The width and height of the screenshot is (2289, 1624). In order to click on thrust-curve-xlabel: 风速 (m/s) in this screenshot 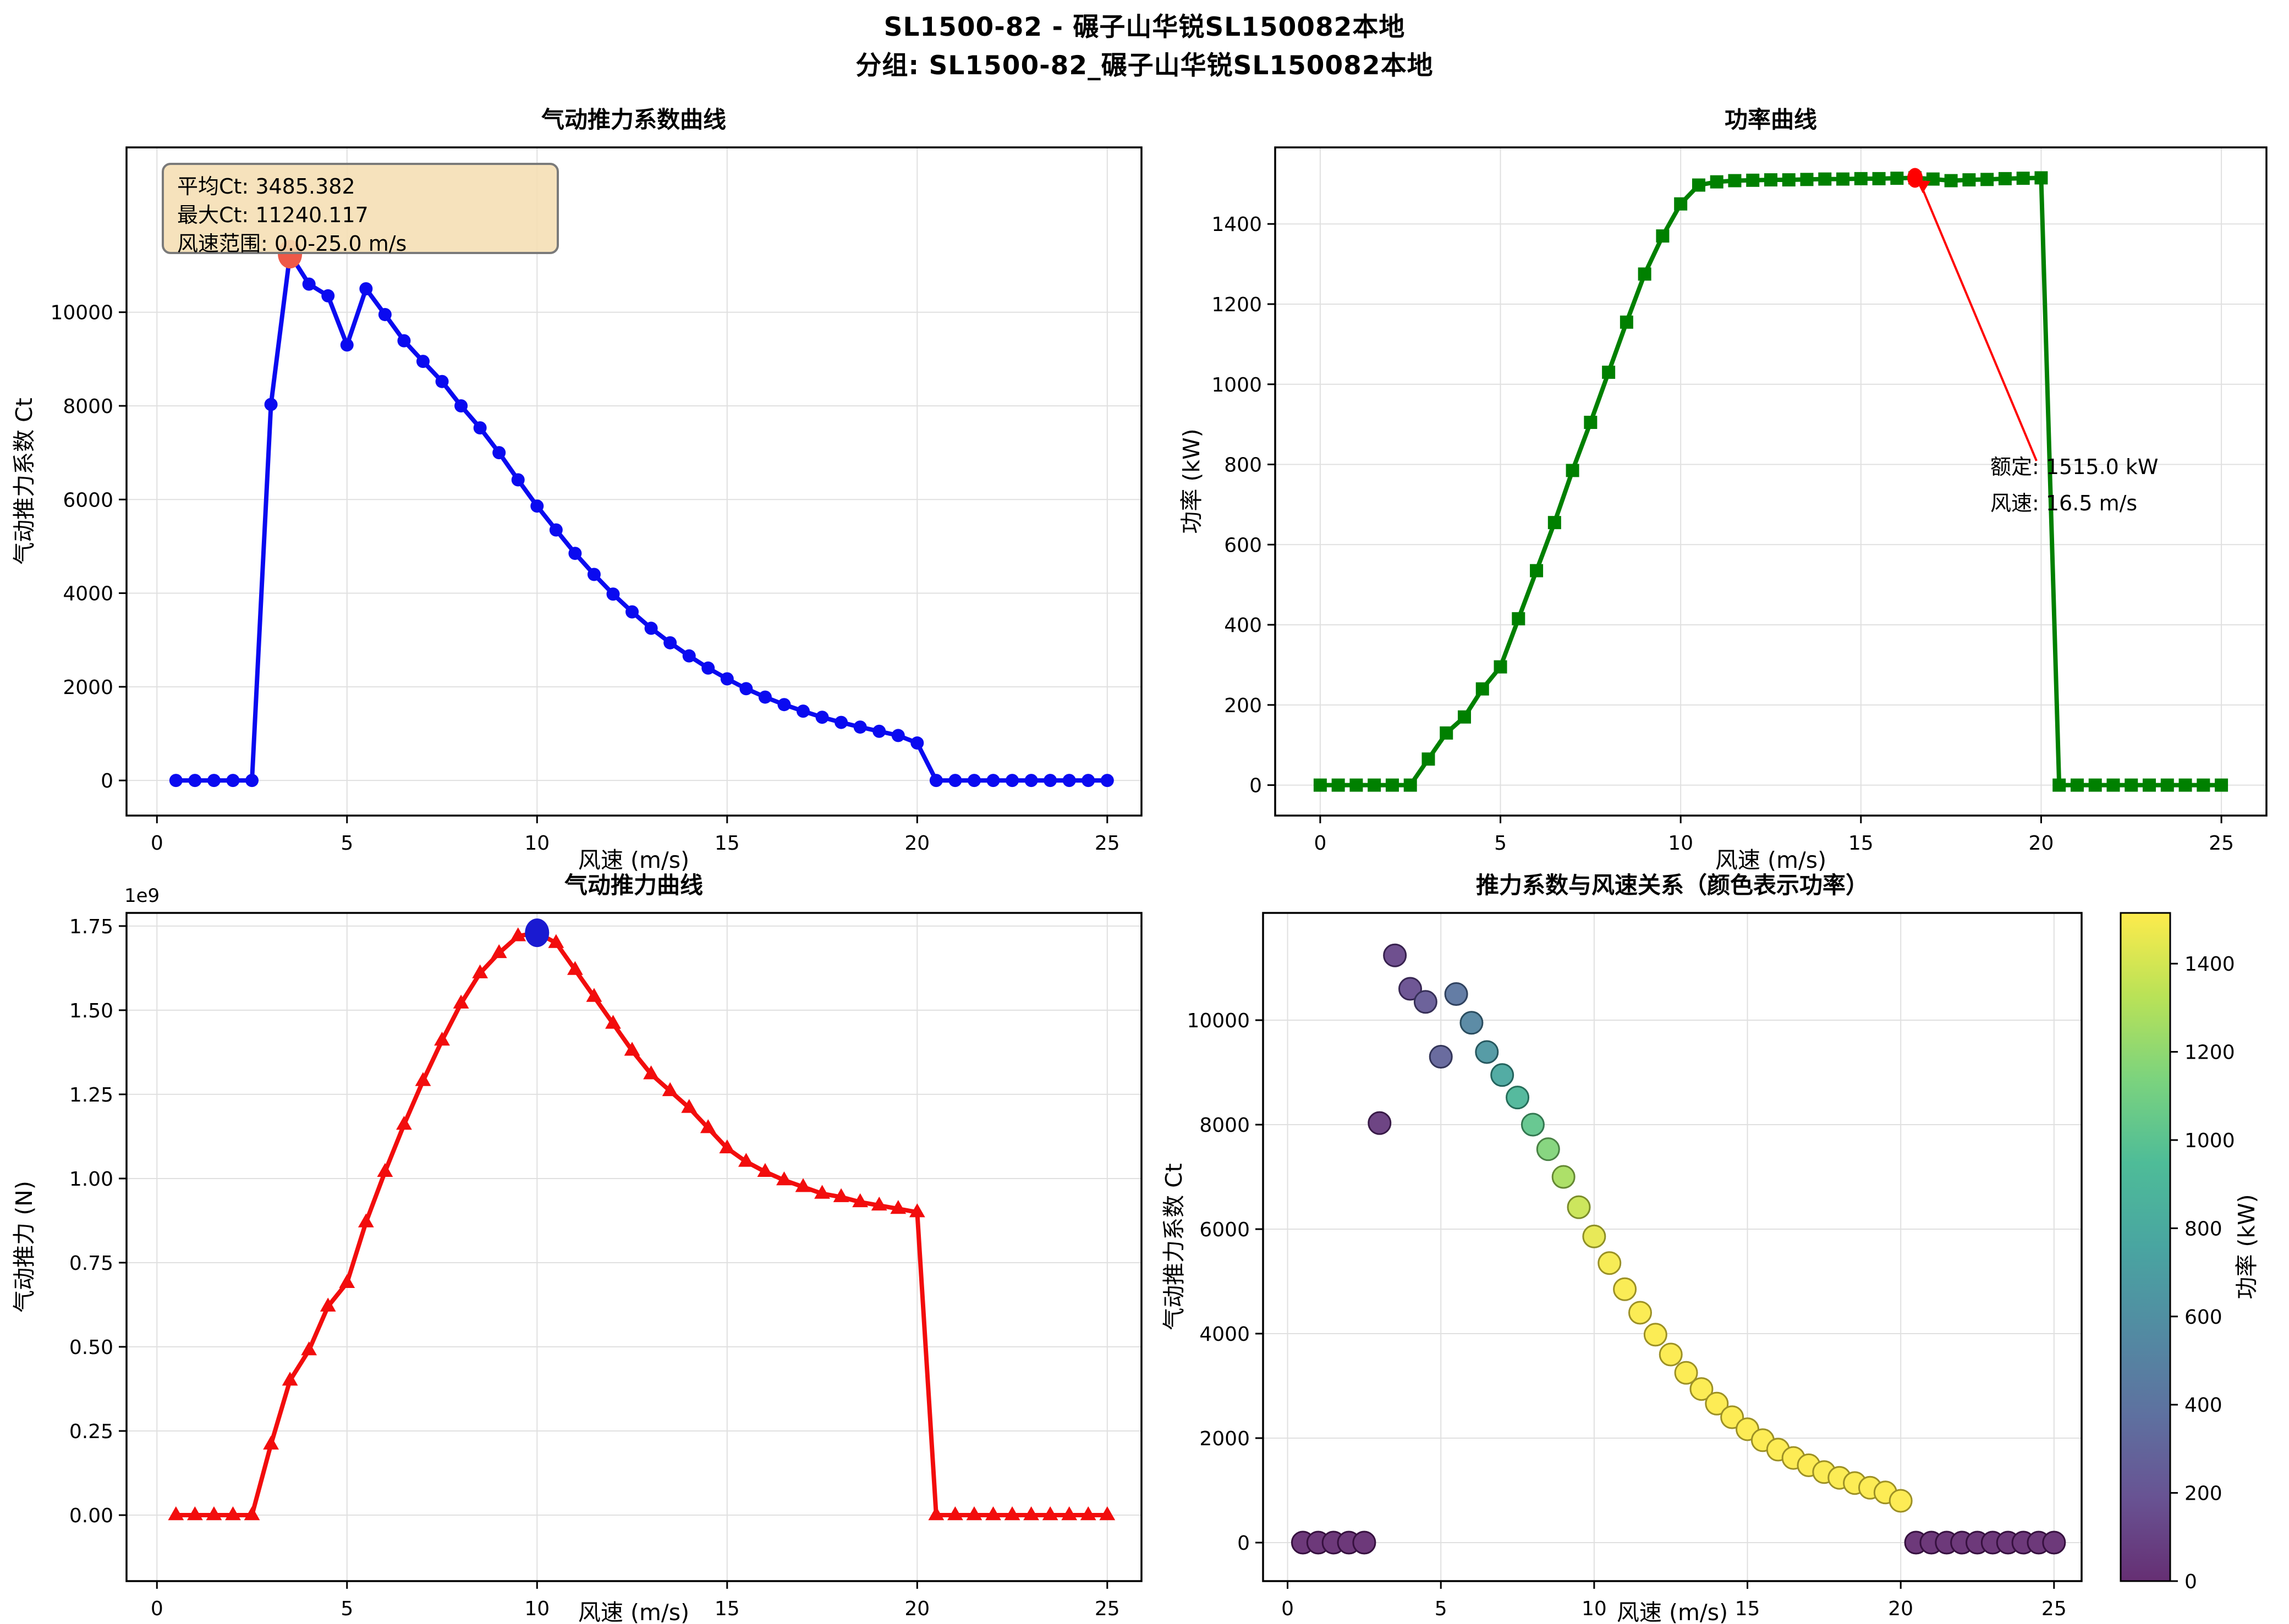, I will do `click(633, 1611)`.